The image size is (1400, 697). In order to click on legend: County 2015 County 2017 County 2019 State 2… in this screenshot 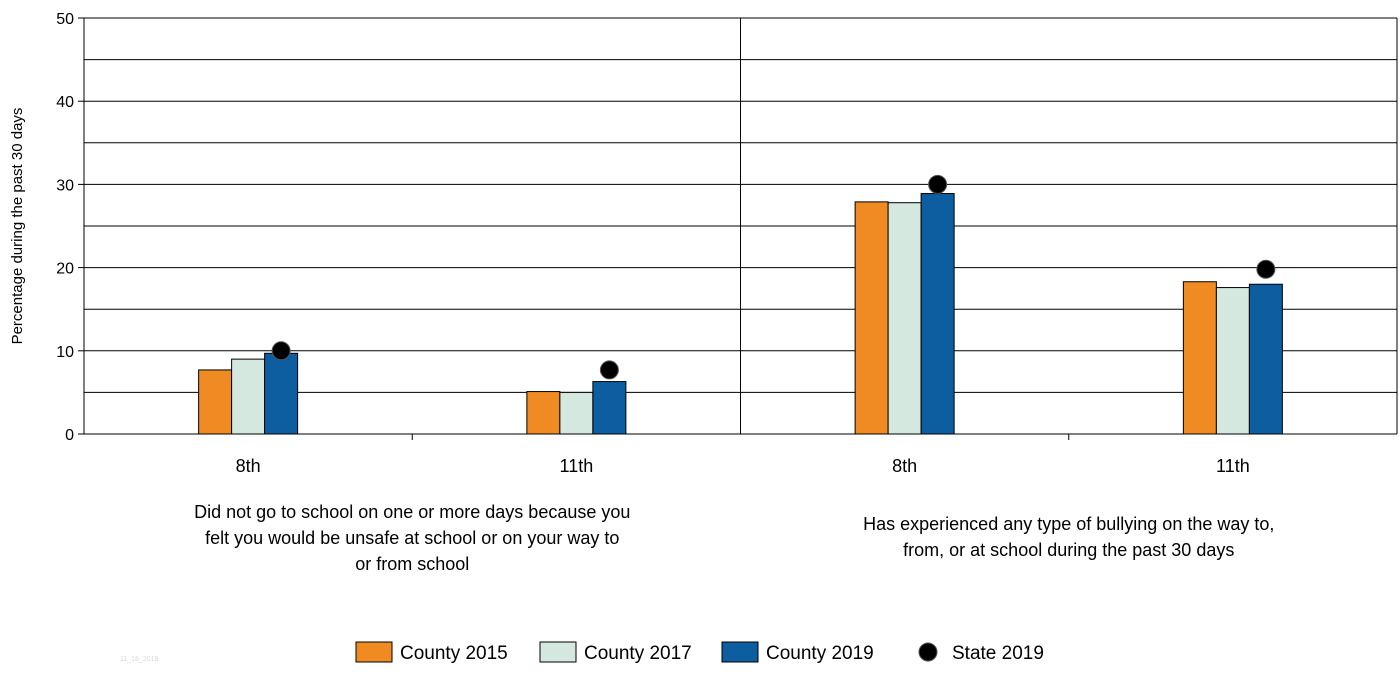, I will do `click(699, 652)`.